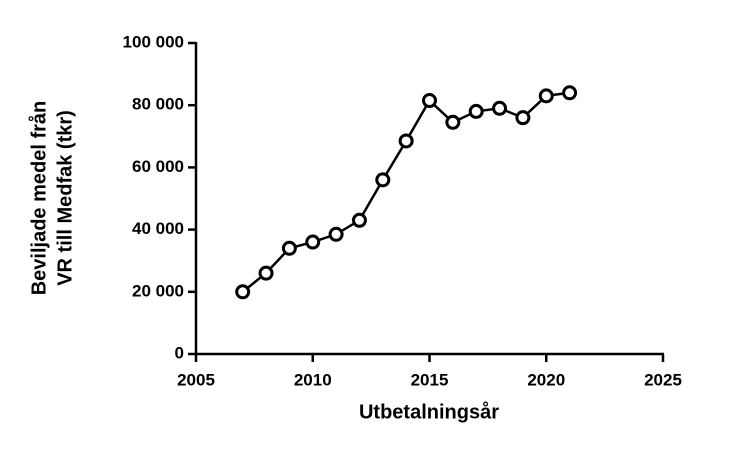 Image resolution: width=740 pixels, height=457 pixels. Describe the element at coordinates (158, 166) in the screenshot. I see `y-tick-label: 60 000` at that location.